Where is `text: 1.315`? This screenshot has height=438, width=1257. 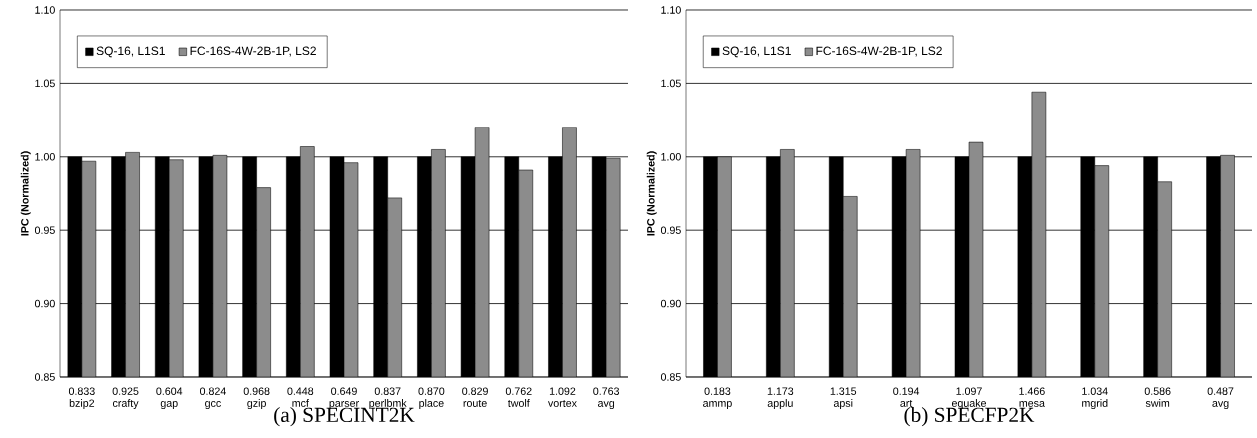 text: 1.315 is located at coordinates (843, 391).